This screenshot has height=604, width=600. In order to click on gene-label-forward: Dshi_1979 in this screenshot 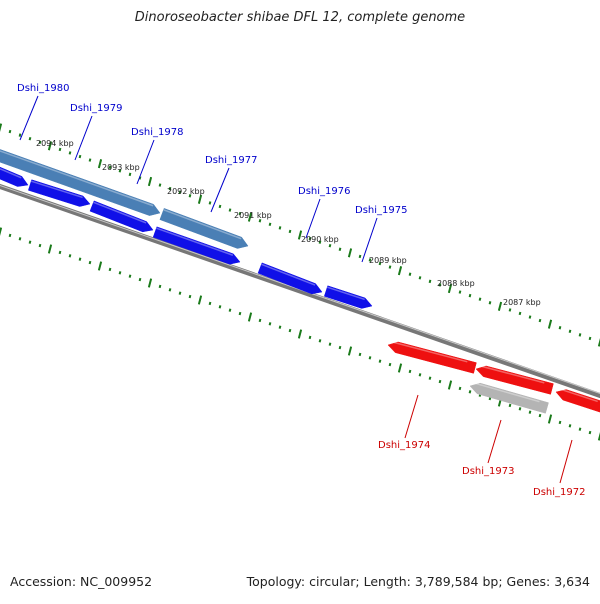, I will do `click(96, 108)`.